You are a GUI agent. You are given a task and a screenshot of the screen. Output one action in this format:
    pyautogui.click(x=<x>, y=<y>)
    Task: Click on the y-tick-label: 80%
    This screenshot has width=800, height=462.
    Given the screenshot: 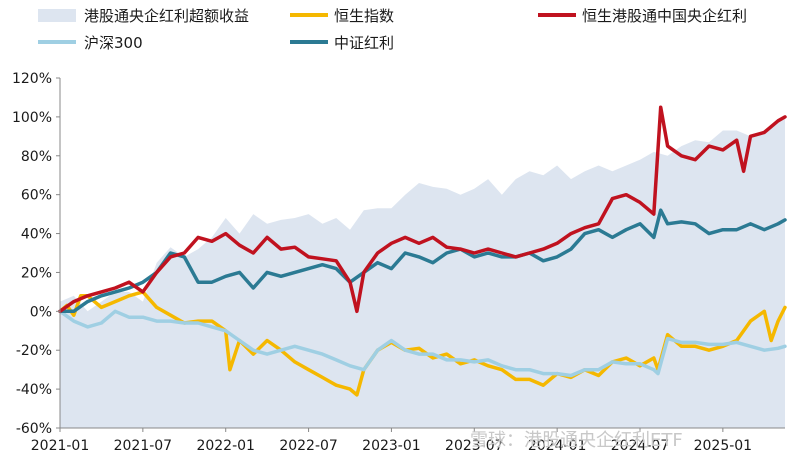 What is the action you would take?
    pyautogui.click(x=36, y=157)
    